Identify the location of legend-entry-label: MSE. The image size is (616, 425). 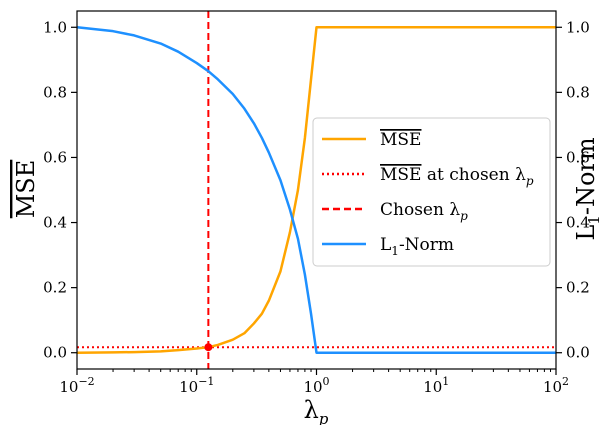
(400, 140).